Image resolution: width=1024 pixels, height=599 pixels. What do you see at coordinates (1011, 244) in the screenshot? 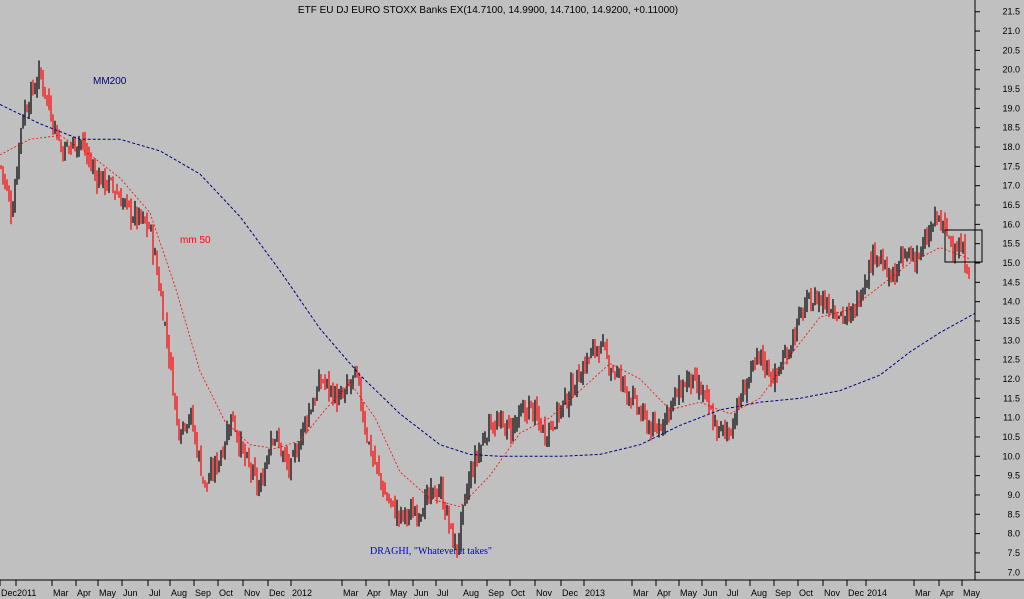
I see `y-tick-label: 15.5` at bounding box center [1011, 244].